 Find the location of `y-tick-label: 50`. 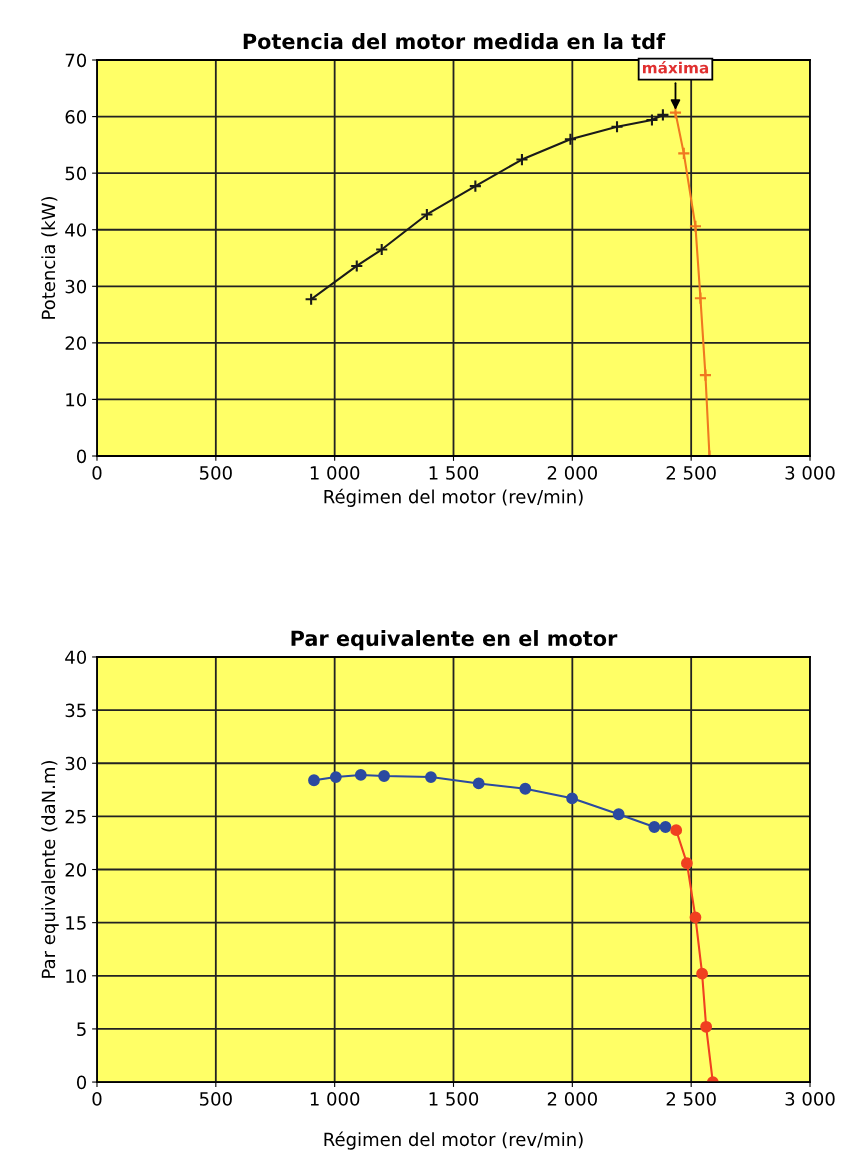

y-tick-label: 50 is located at coordinates (76, 173).